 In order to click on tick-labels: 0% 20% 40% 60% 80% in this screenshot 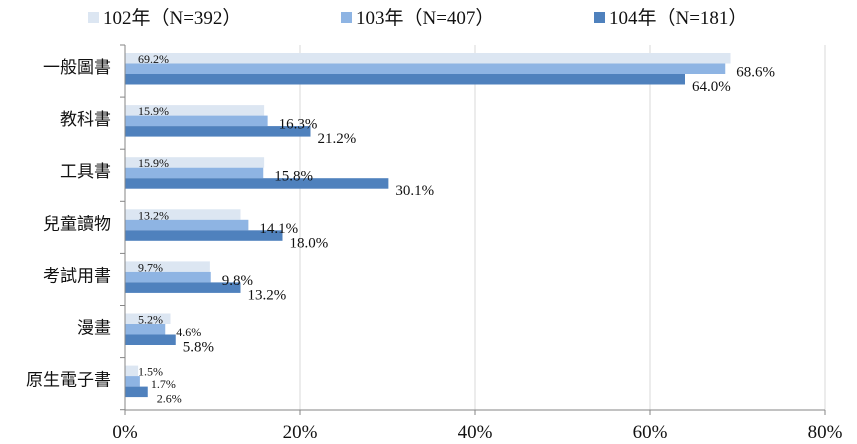, I will do `click(477, 432)`.